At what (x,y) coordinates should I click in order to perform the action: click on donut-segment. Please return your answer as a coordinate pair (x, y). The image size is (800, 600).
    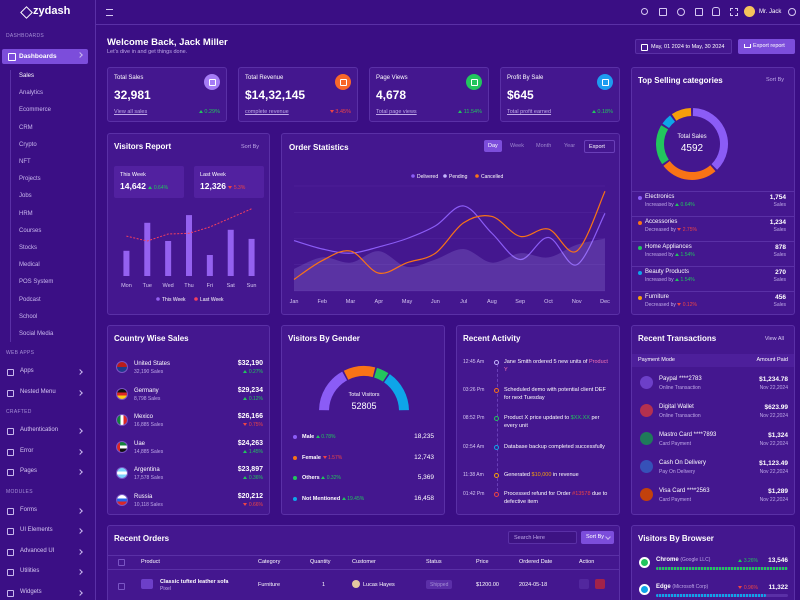
    Looking at the image, I should click on (710, 139).